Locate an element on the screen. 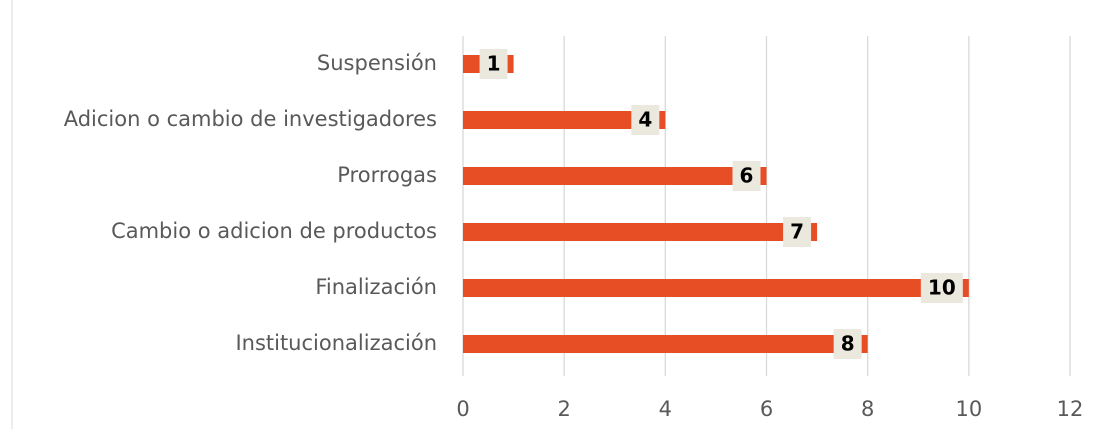  data-label: 7 is located at coordinates (797, 232).